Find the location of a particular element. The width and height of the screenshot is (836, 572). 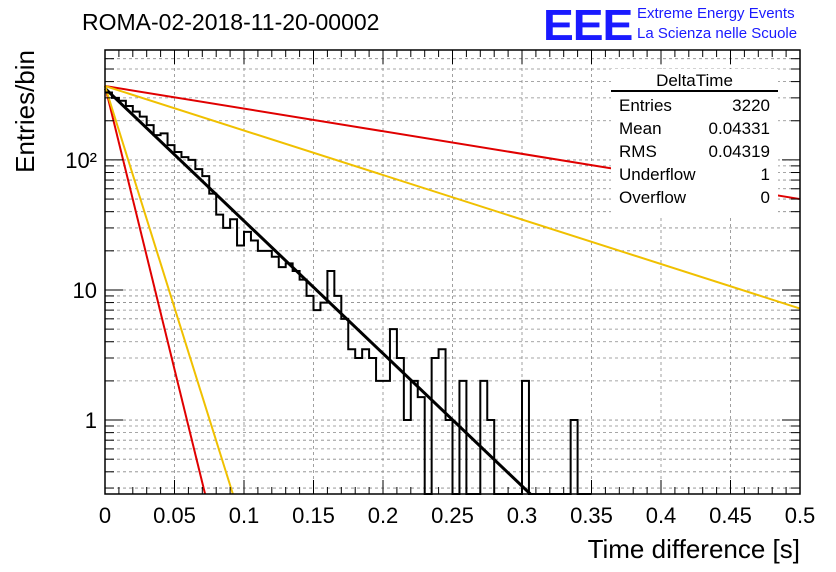

y-tick-label: 1 is located at coordinates (91, 420).